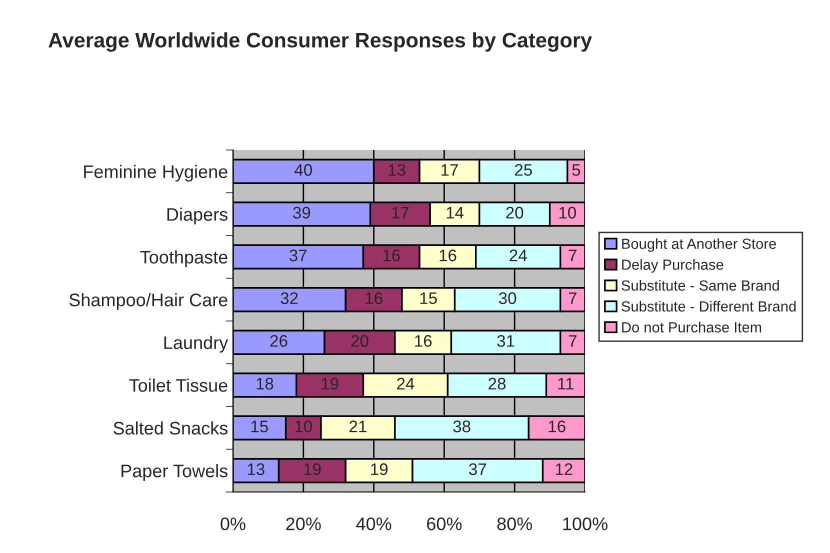 The image size is (830, 553). What do you see at coordinates (673, 266) in the screenshot?
I see `legend-label: Delay Purchase` at bounding box center [673, 266].